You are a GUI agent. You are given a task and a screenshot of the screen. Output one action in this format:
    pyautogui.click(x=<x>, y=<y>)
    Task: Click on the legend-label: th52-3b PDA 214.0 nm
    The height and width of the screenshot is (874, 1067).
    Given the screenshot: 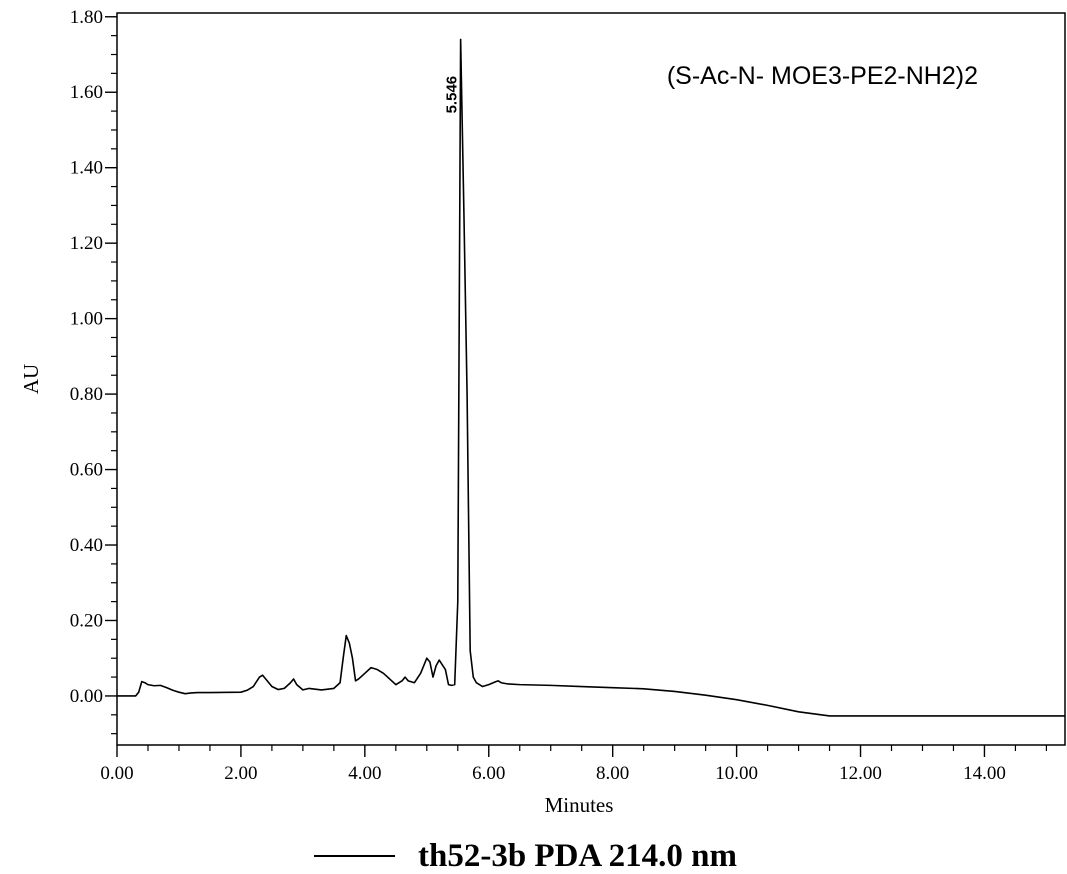 What is the action you would take?
    pyautogui.click(x=577, y=853)
    